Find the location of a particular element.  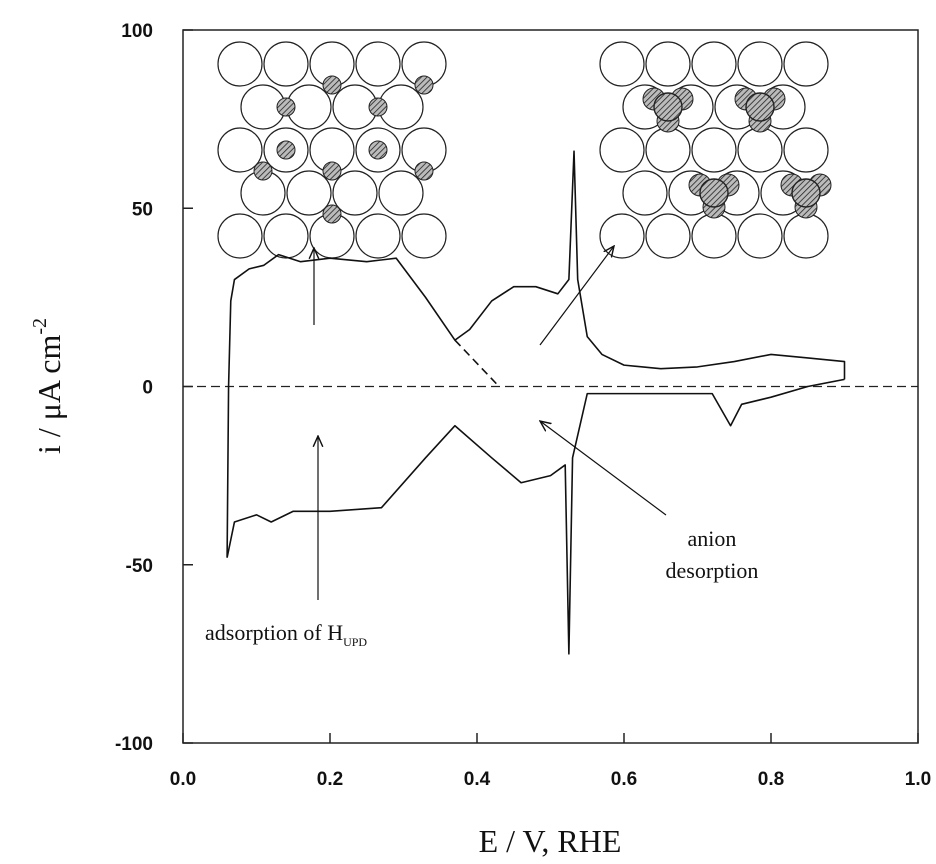

y-tick-label: 100 is located at coordinates (137, 31).